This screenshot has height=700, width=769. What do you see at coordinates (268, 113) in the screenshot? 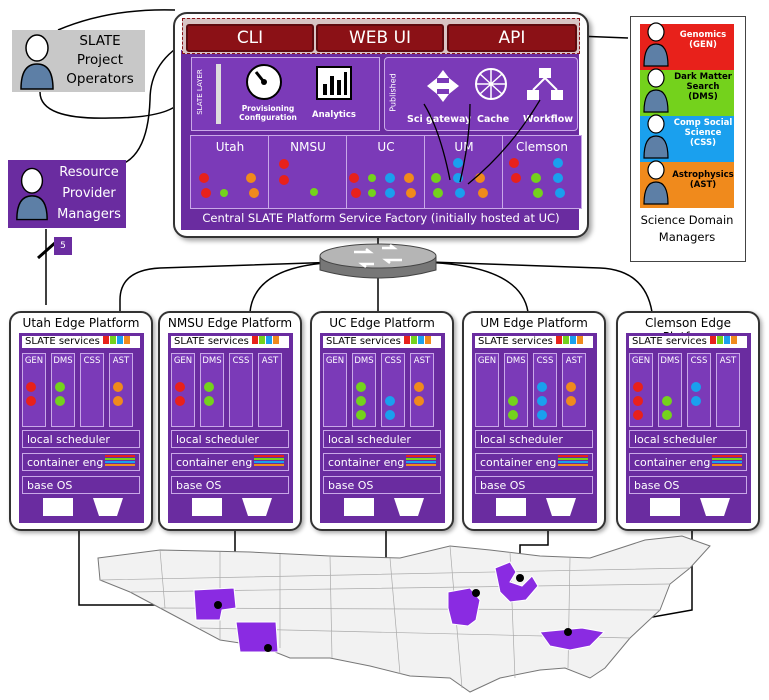
I see `provisioning-label: Provisioning Configuration` at bounding box center [268, 113].